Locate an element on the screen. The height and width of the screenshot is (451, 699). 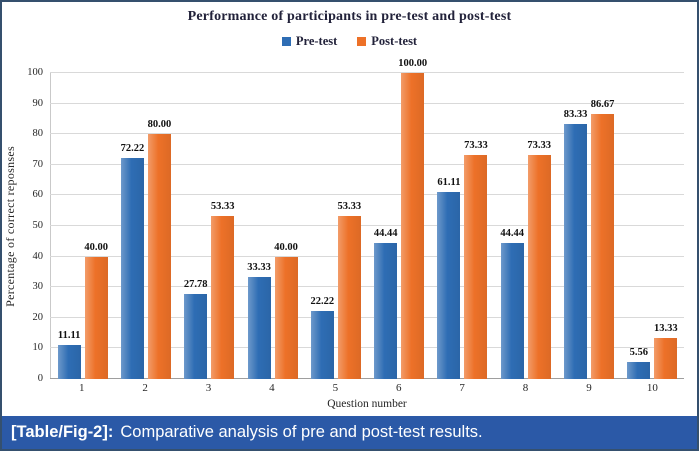
x-tick-label-6: 6 is located at coordinates (398, 388).